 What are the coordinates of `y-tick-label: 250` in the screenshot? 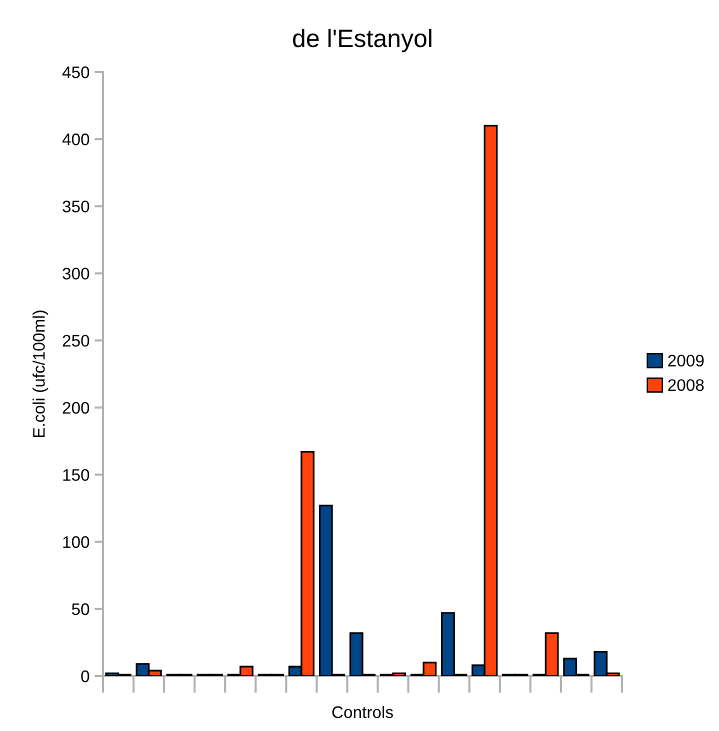 It's located at (76, 340).